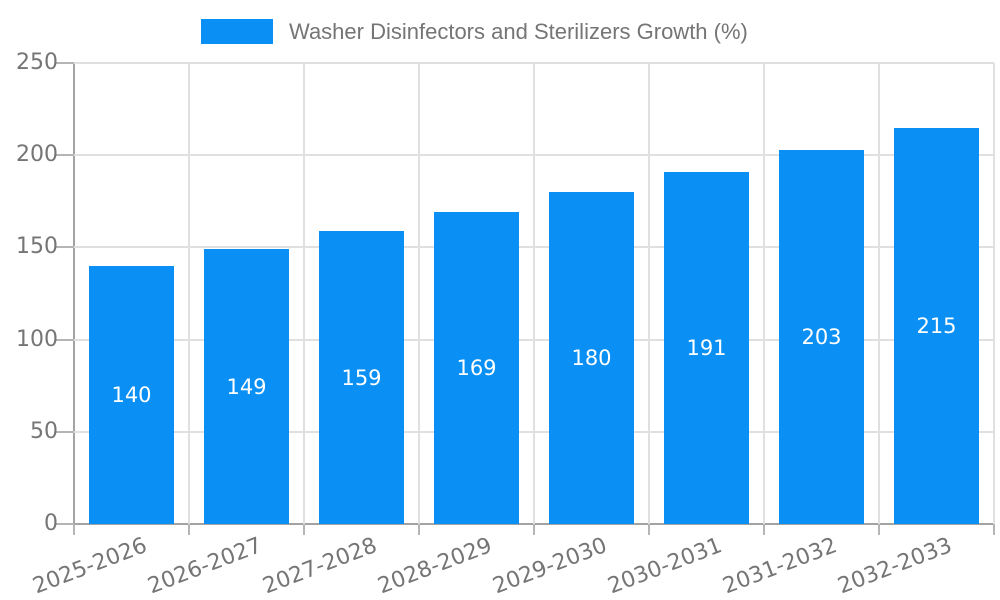  I want to click on bar-value-label: 203, so click(821, 337).